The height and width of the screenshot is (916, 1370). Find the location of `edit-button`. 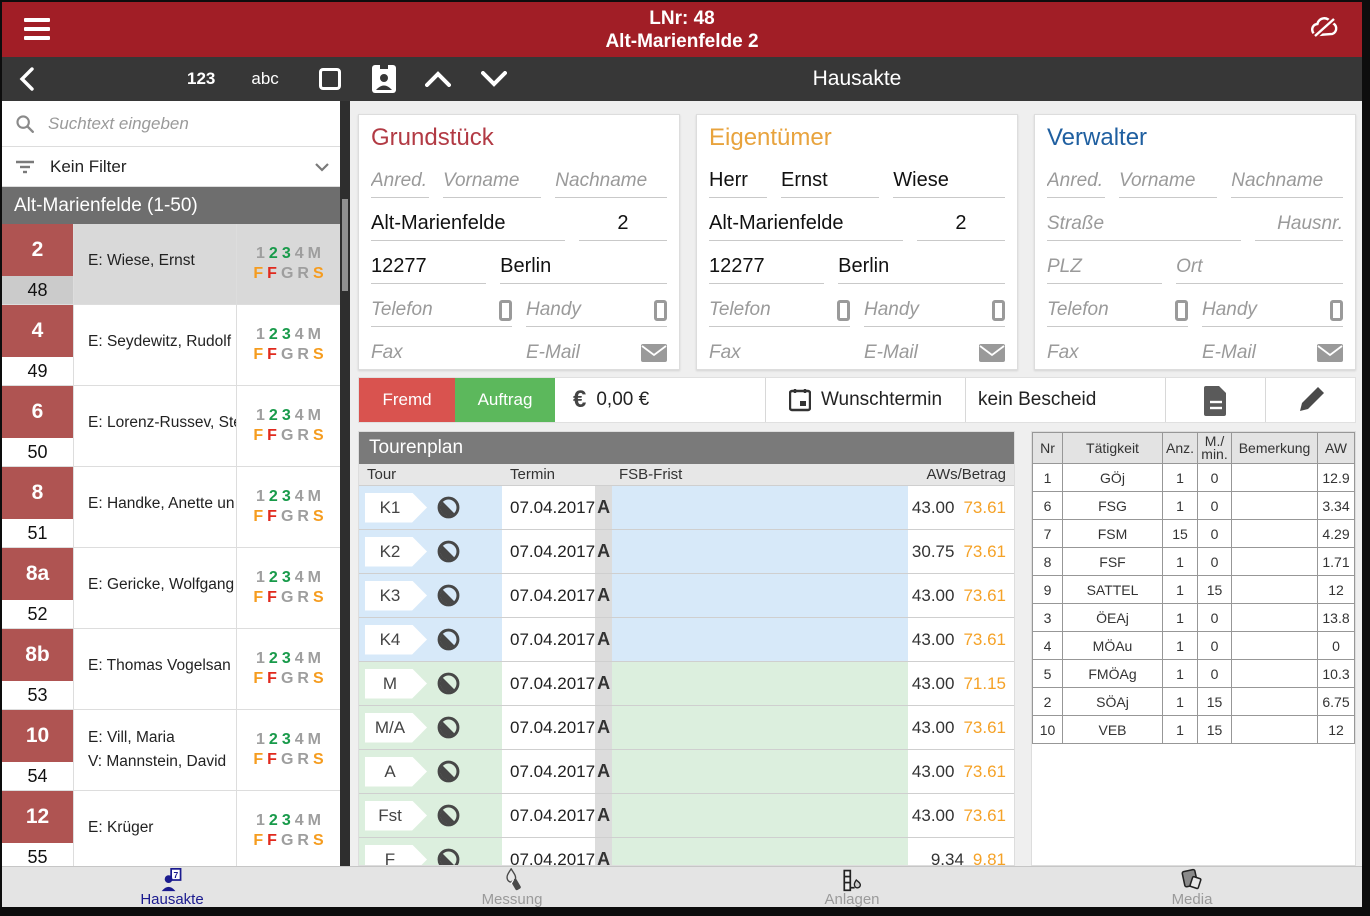

edit-button is located at coordinates (1310, 400).